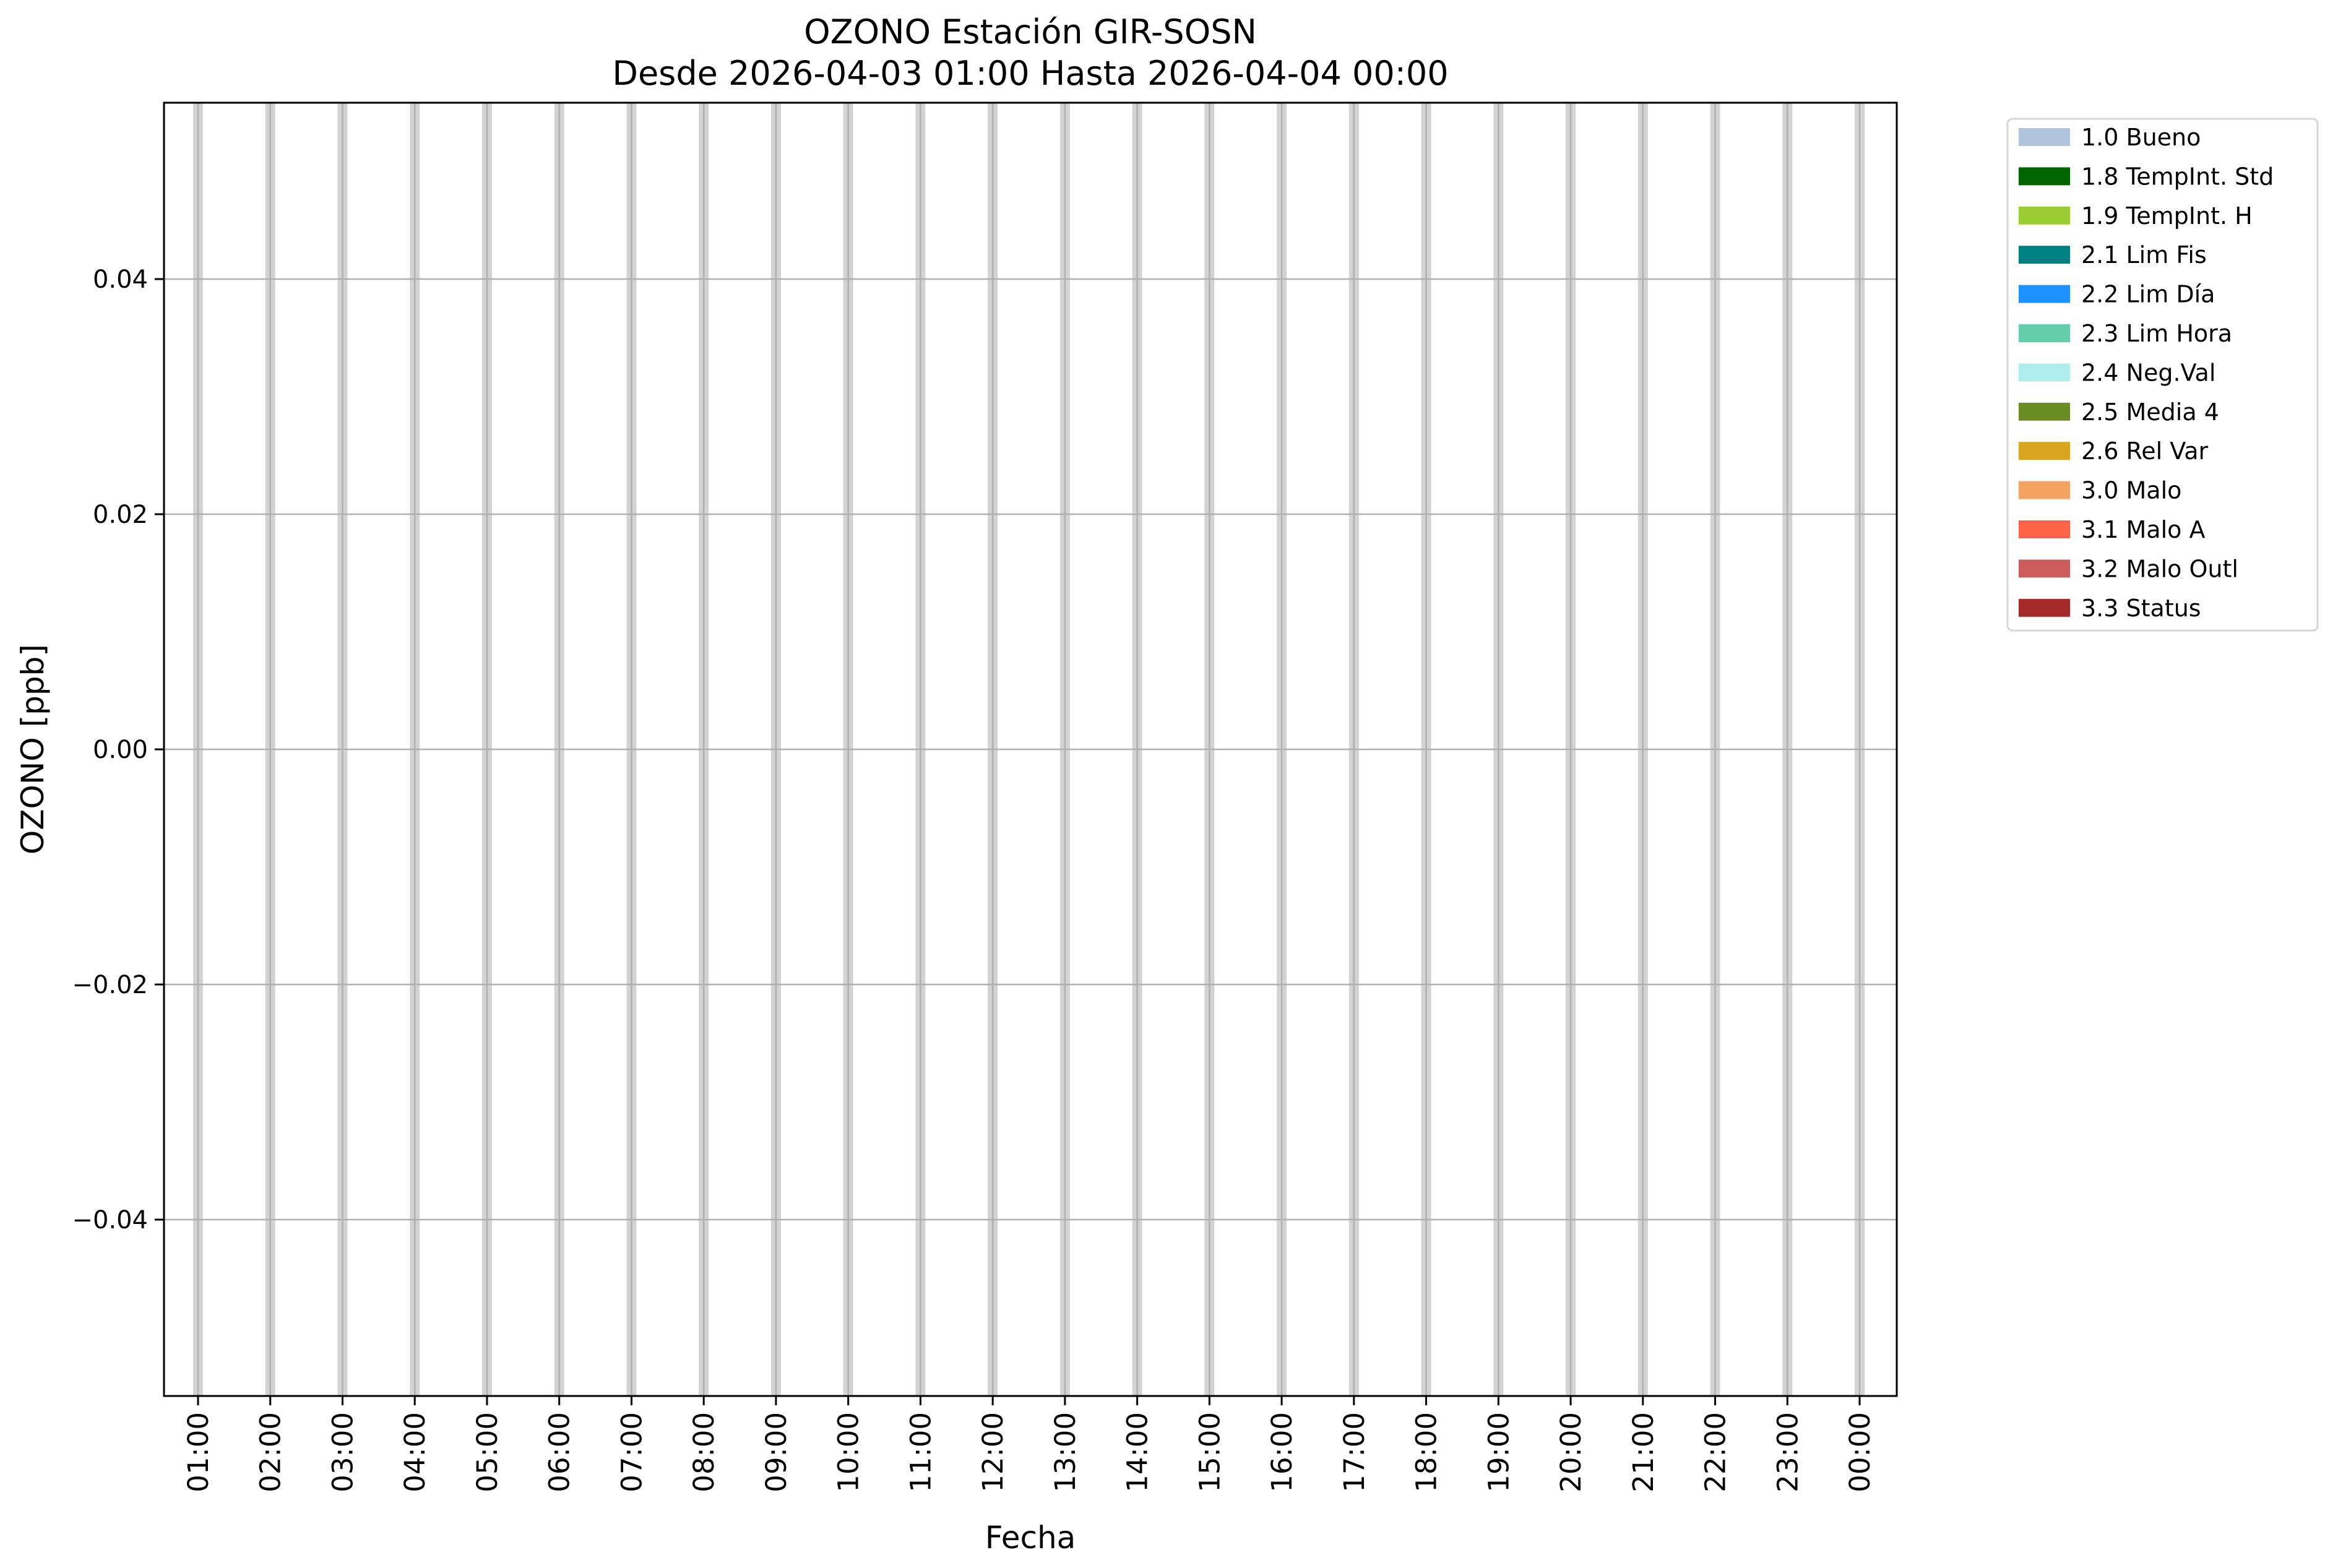  Describe the element at coordinates (2156, 333) in the screenshot. I see `legend-label: 2.3 Lim Hora` at that location.